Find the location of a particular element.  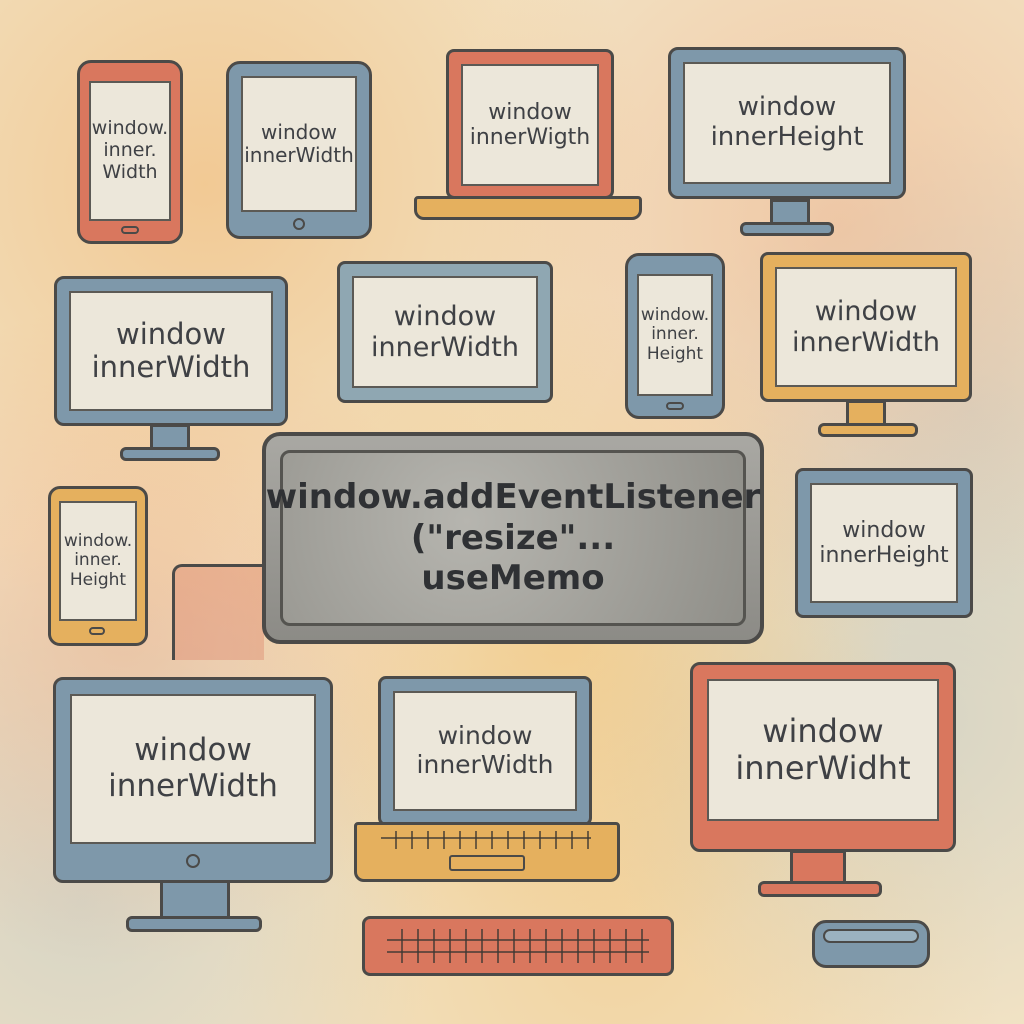

keyboard-device is located at coordinates (518, 946).